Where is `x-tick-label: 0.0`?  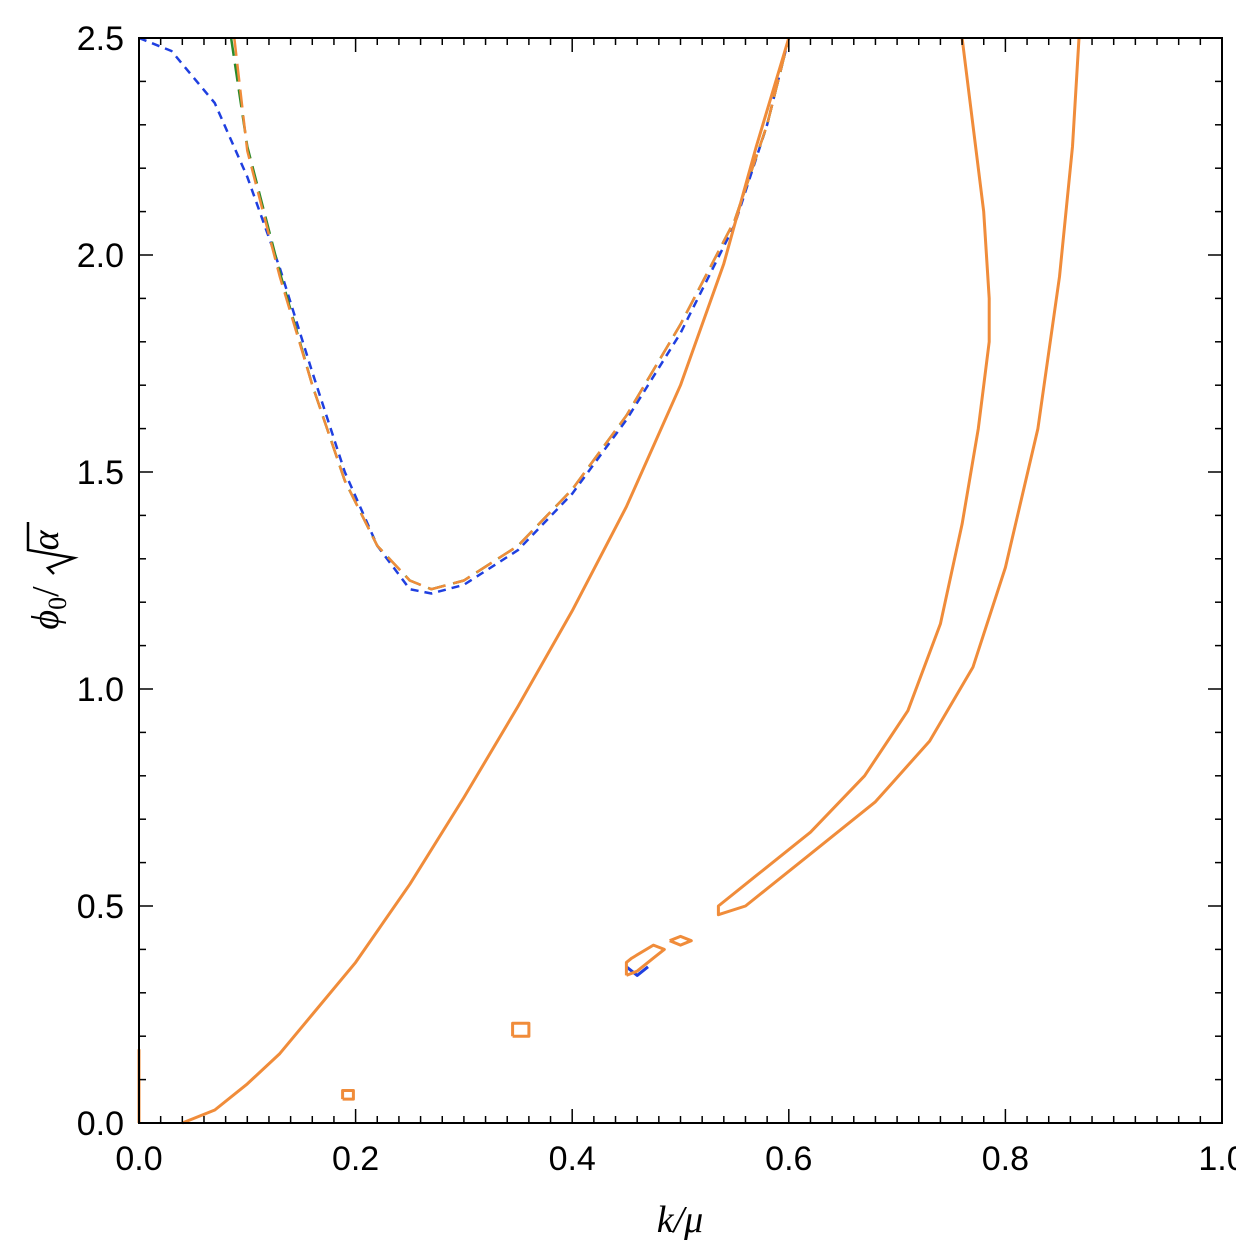
x-tick-label: 0.0 is located at coordinates (138, 1159).